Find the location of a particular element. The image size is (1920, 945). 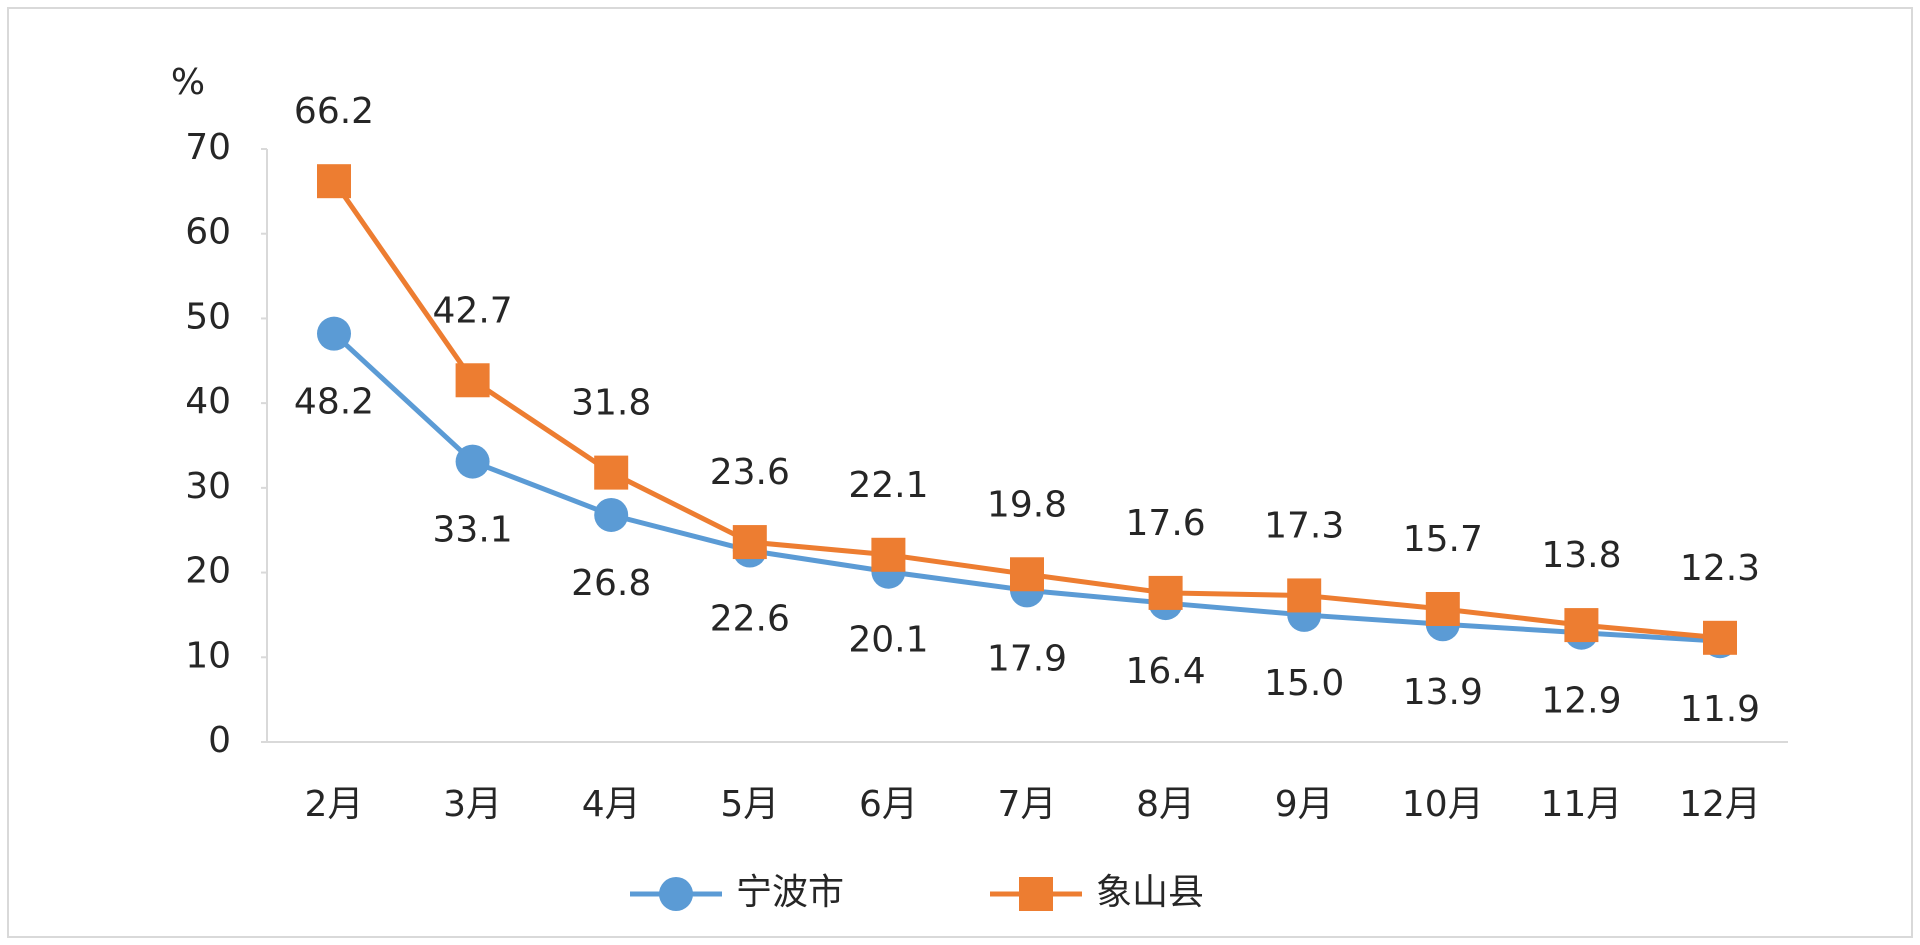

data-label: 26.8 is located at coordinates (611, 583).